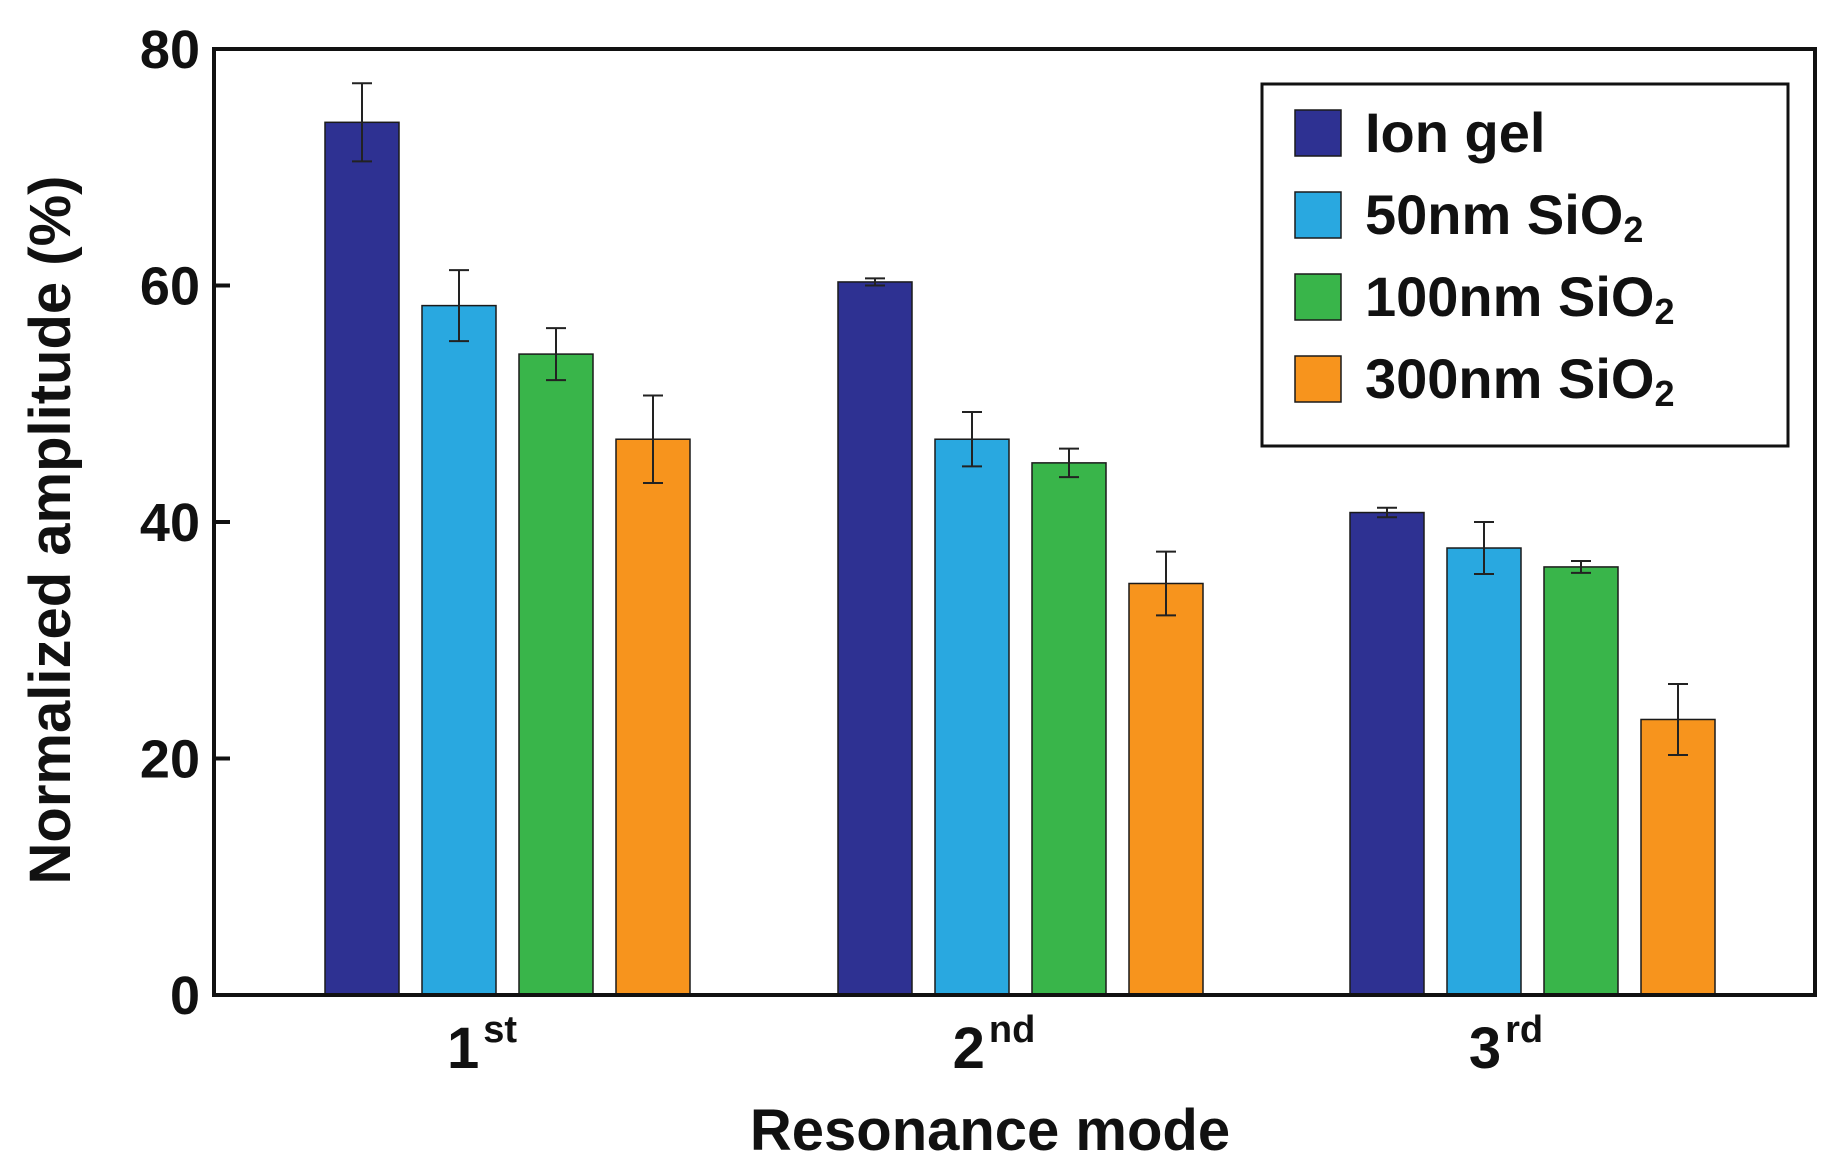 The image size is (1840, 1168). What do you see at coordinates (1509, 296) in the screenshot?
I see `legend-label-main: 100nm SiO` at bounding box center [1509, 296].